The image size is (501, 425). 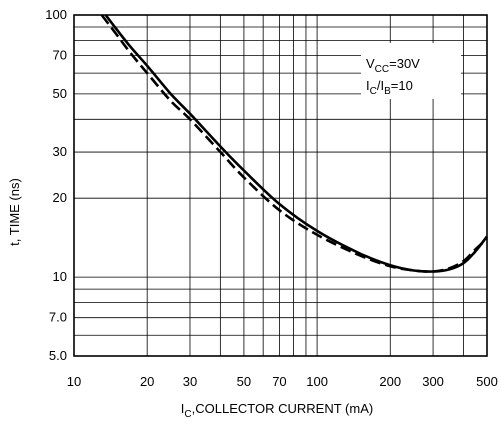 What do you see at coordinates (279, 381) in the screenshot?
I see `x-tick-label: 70` at bounding box center [279, 381].